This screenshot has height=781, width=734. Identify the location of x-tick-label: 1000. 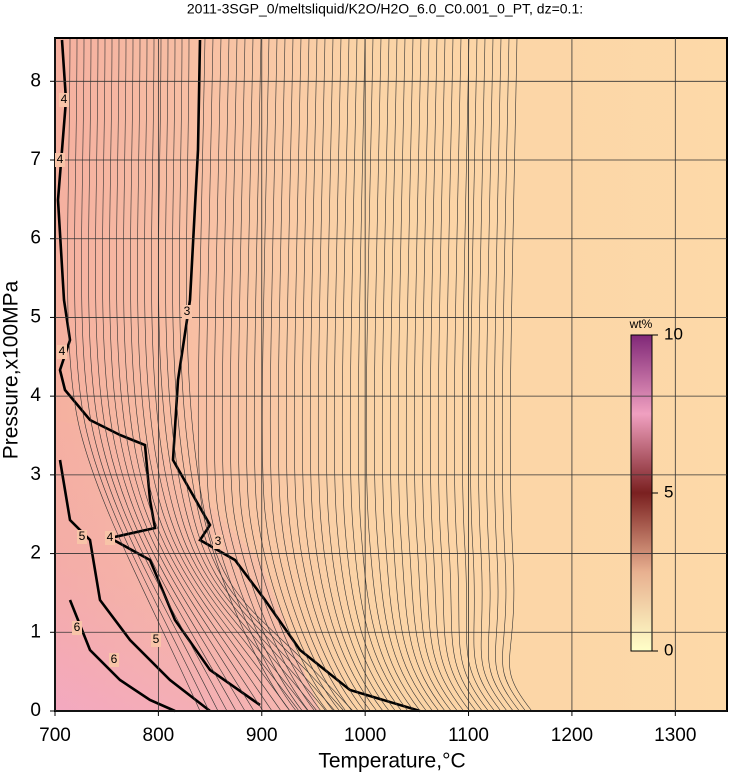
(365, 735).